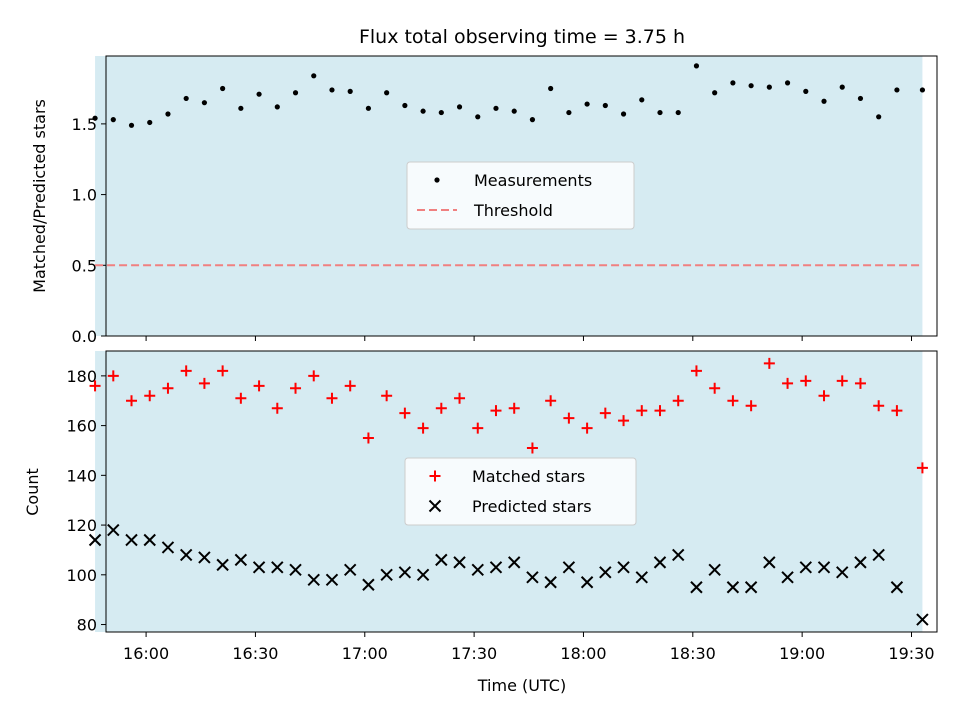 The width and height of the screenshot is (960, 720). What do you see at coordinates (583, 653) in the screenshot?
I see `x-tick-label: 18:00` at bounding box center [583, 653].